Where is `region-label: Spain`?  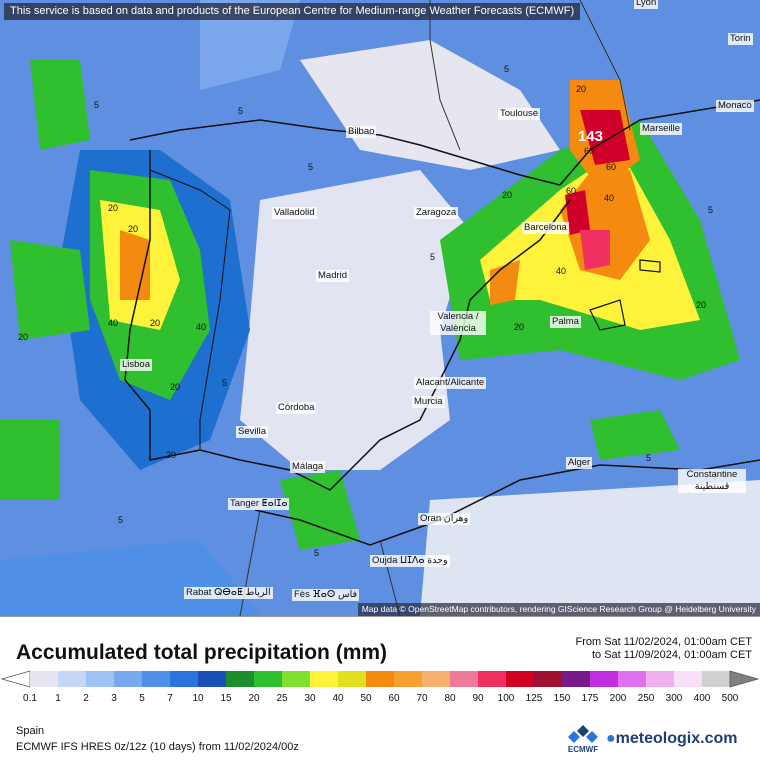 region-label: Spain is located at coordinates (30, 731).